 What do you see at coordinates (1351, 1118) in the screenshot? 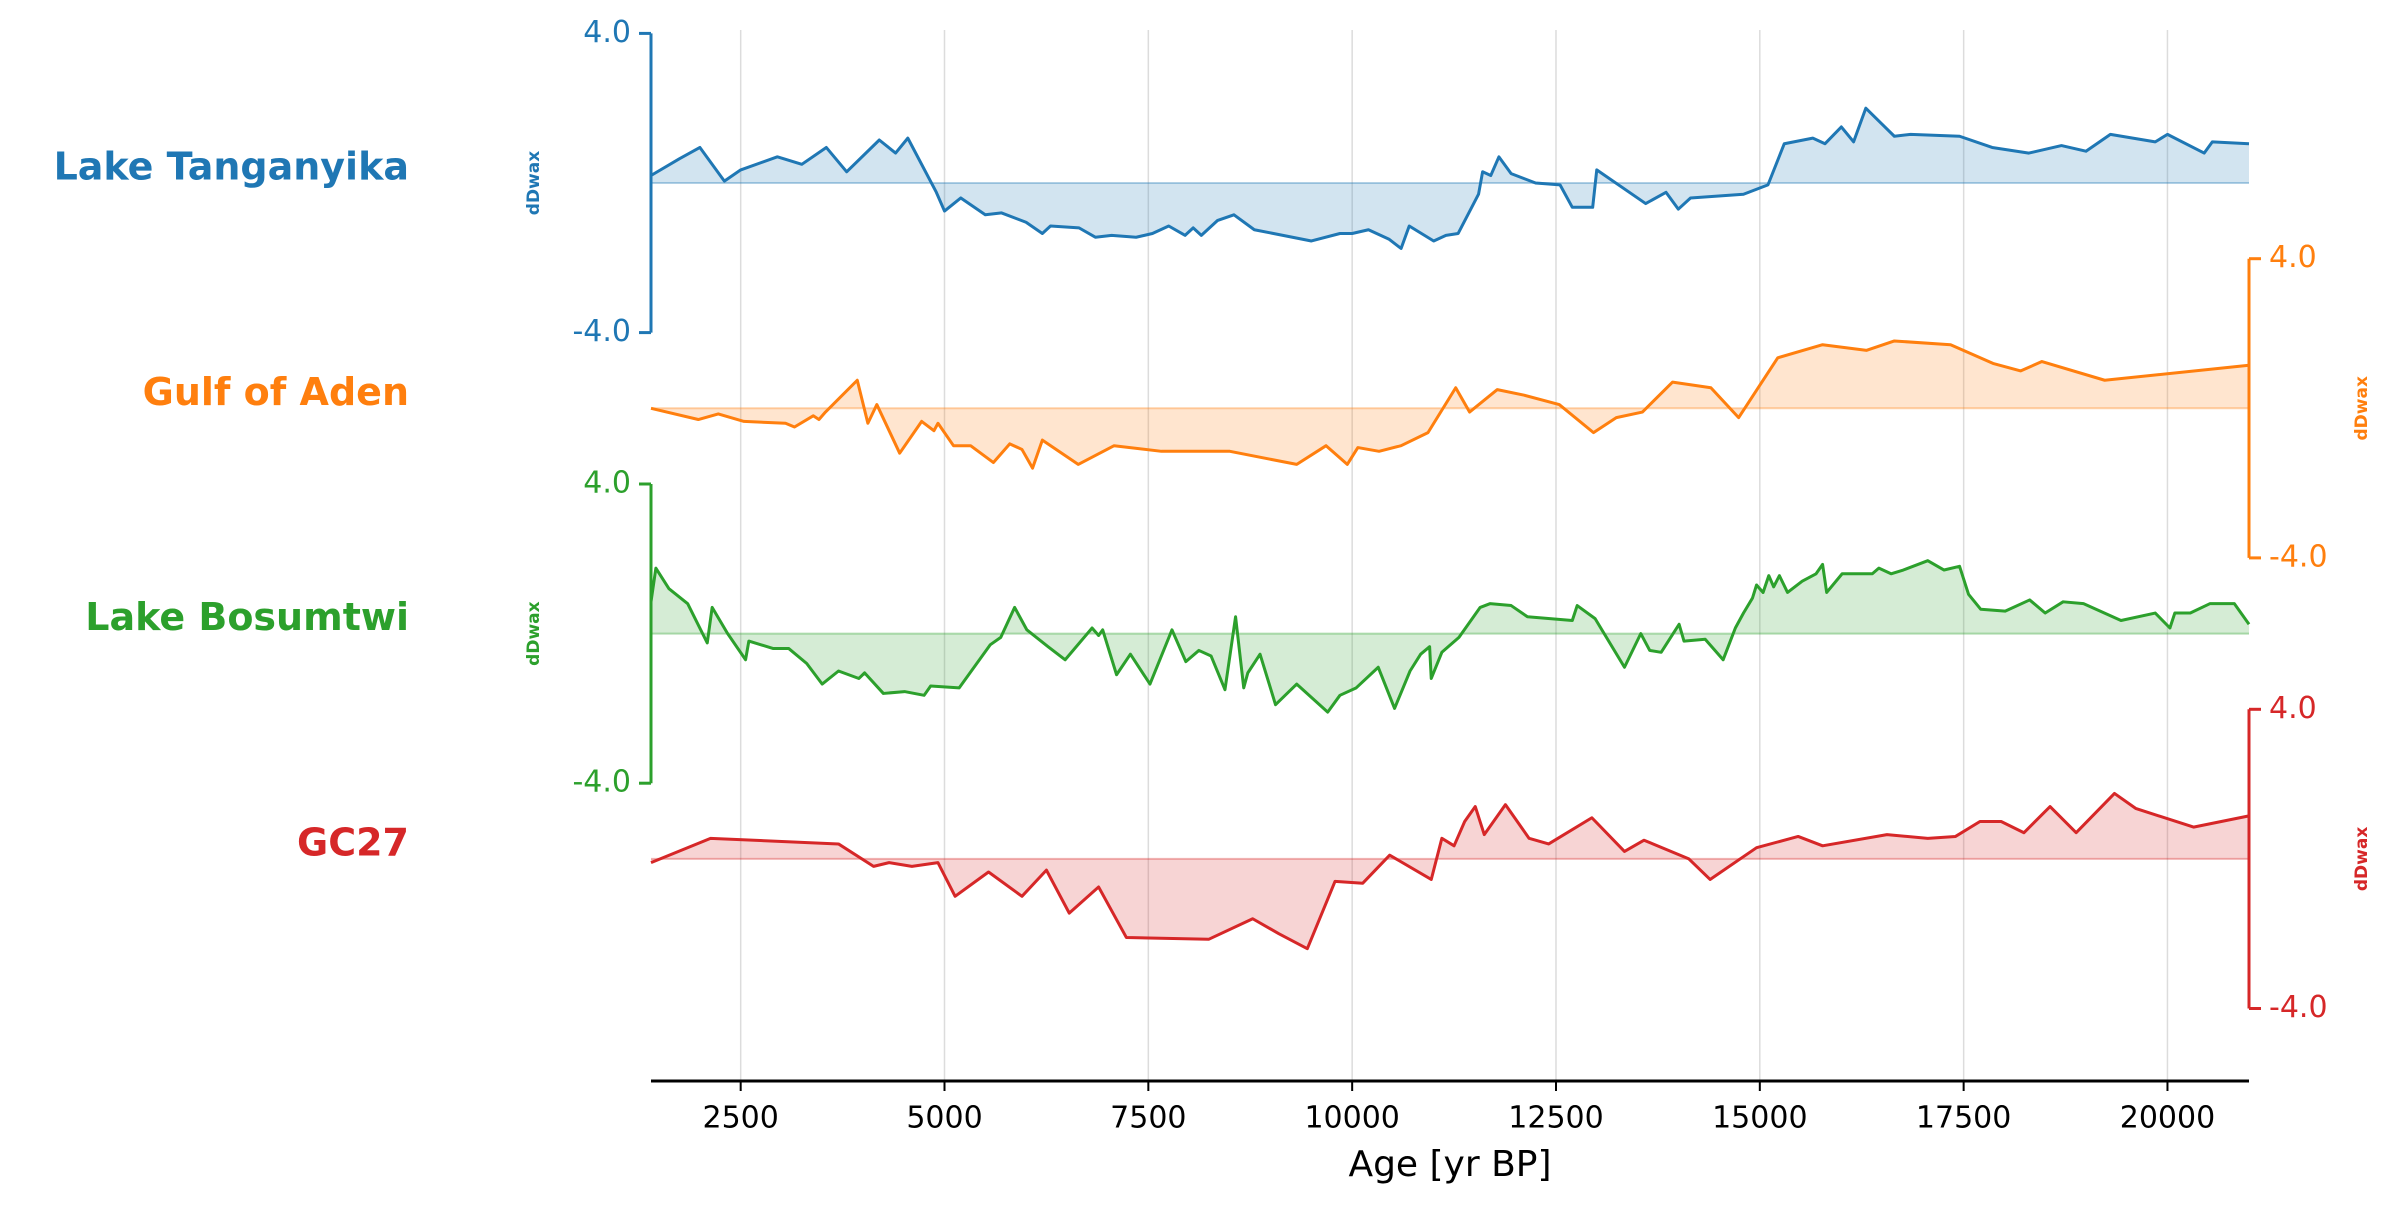
I see `x-tick-label: 10000` at bounding box center [1351, 1118].